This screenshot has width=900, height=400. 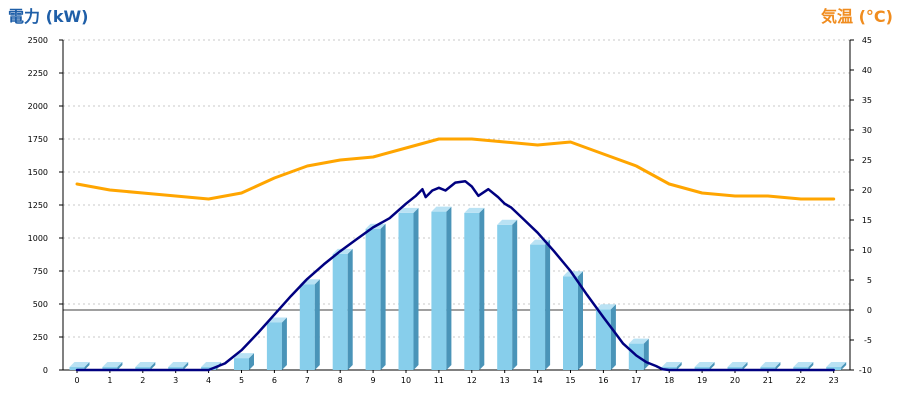 I want to click on right-tick-label: 10, so click(x=867, y=250).